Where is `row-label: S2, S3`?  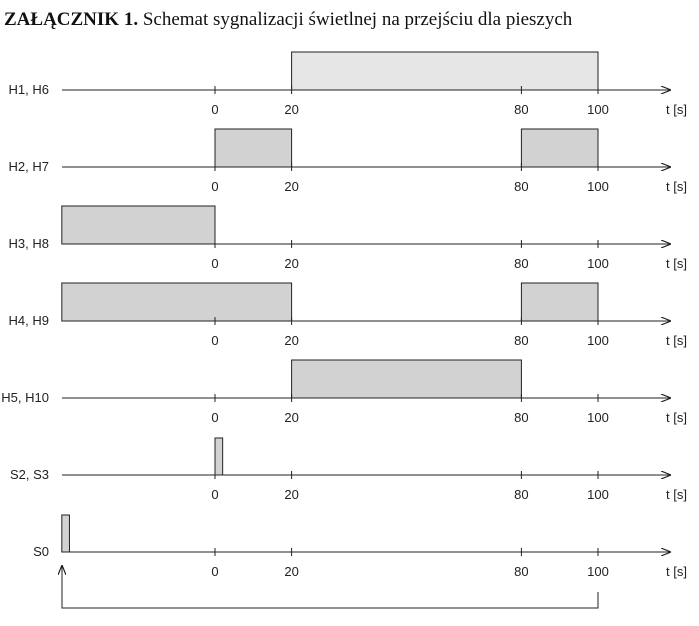
row-label: S2, S3 is located at coordinates (29, 474).